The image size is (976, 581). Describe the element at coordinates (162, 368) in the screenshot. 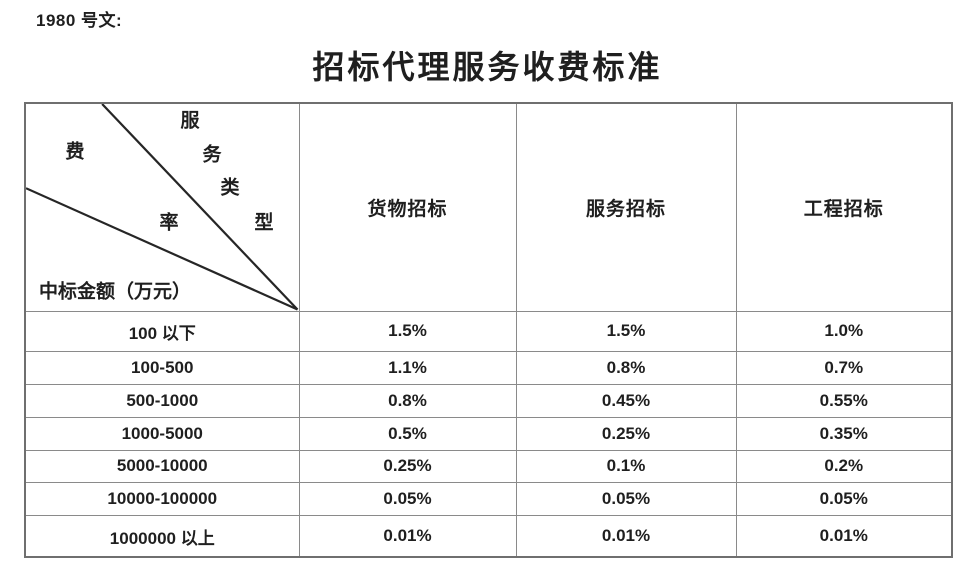

I see `amount-range-cell: 100-500` at that location.